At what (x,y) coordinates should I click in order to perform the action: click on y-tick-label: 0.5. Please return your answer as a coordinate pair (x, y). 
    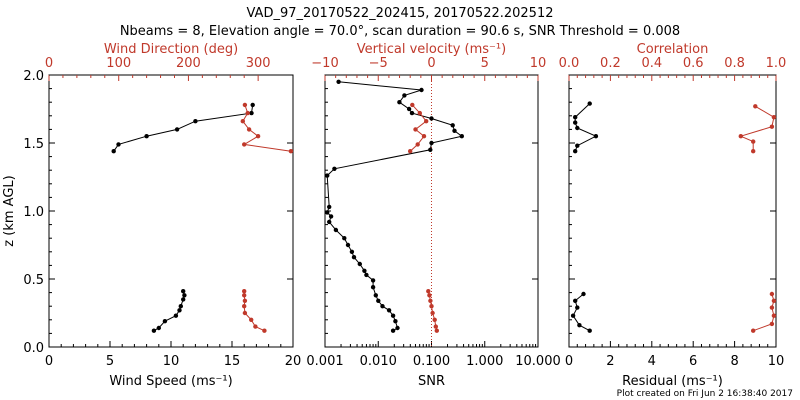
    Looking at the image, I should click on (33, 280).